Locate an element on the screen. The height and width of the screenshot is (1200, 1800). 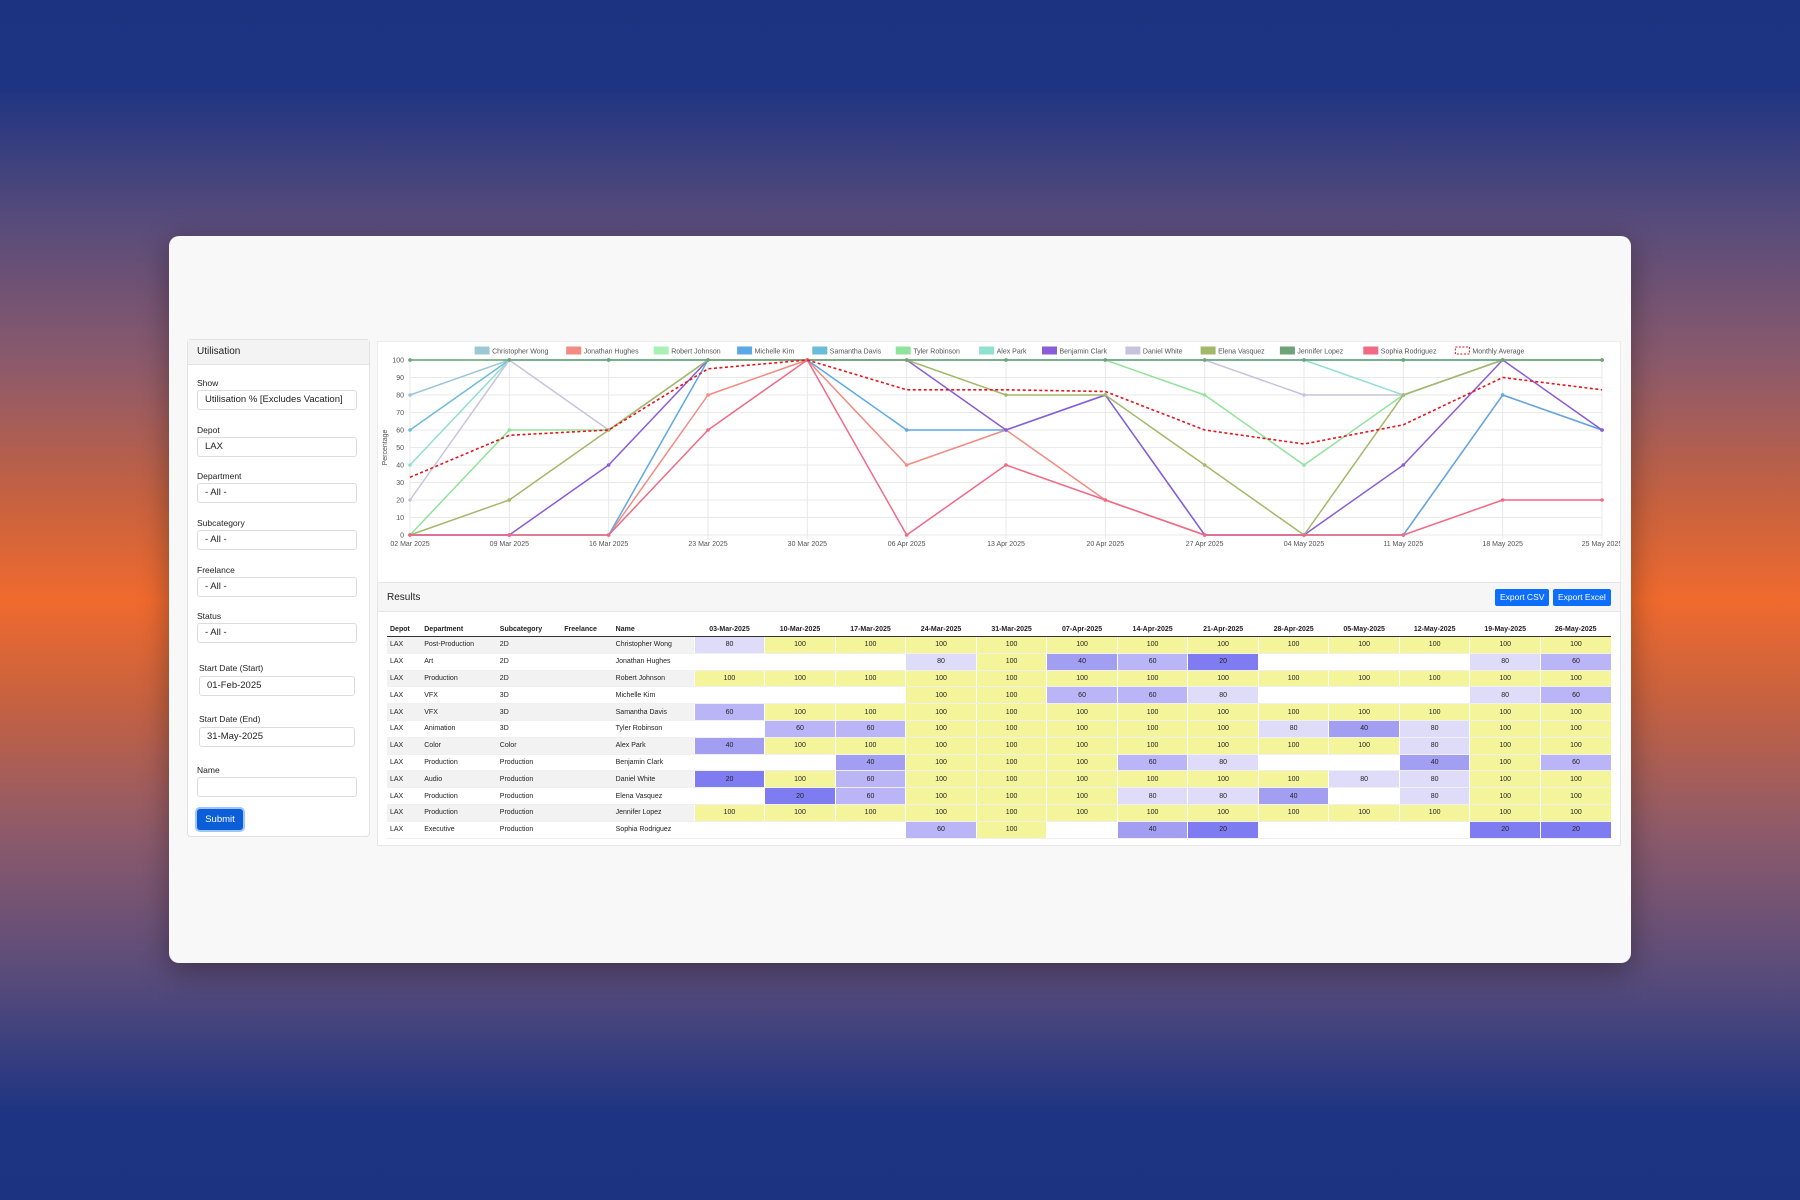
cell-department: Animation is located at coordinates (459, 729).